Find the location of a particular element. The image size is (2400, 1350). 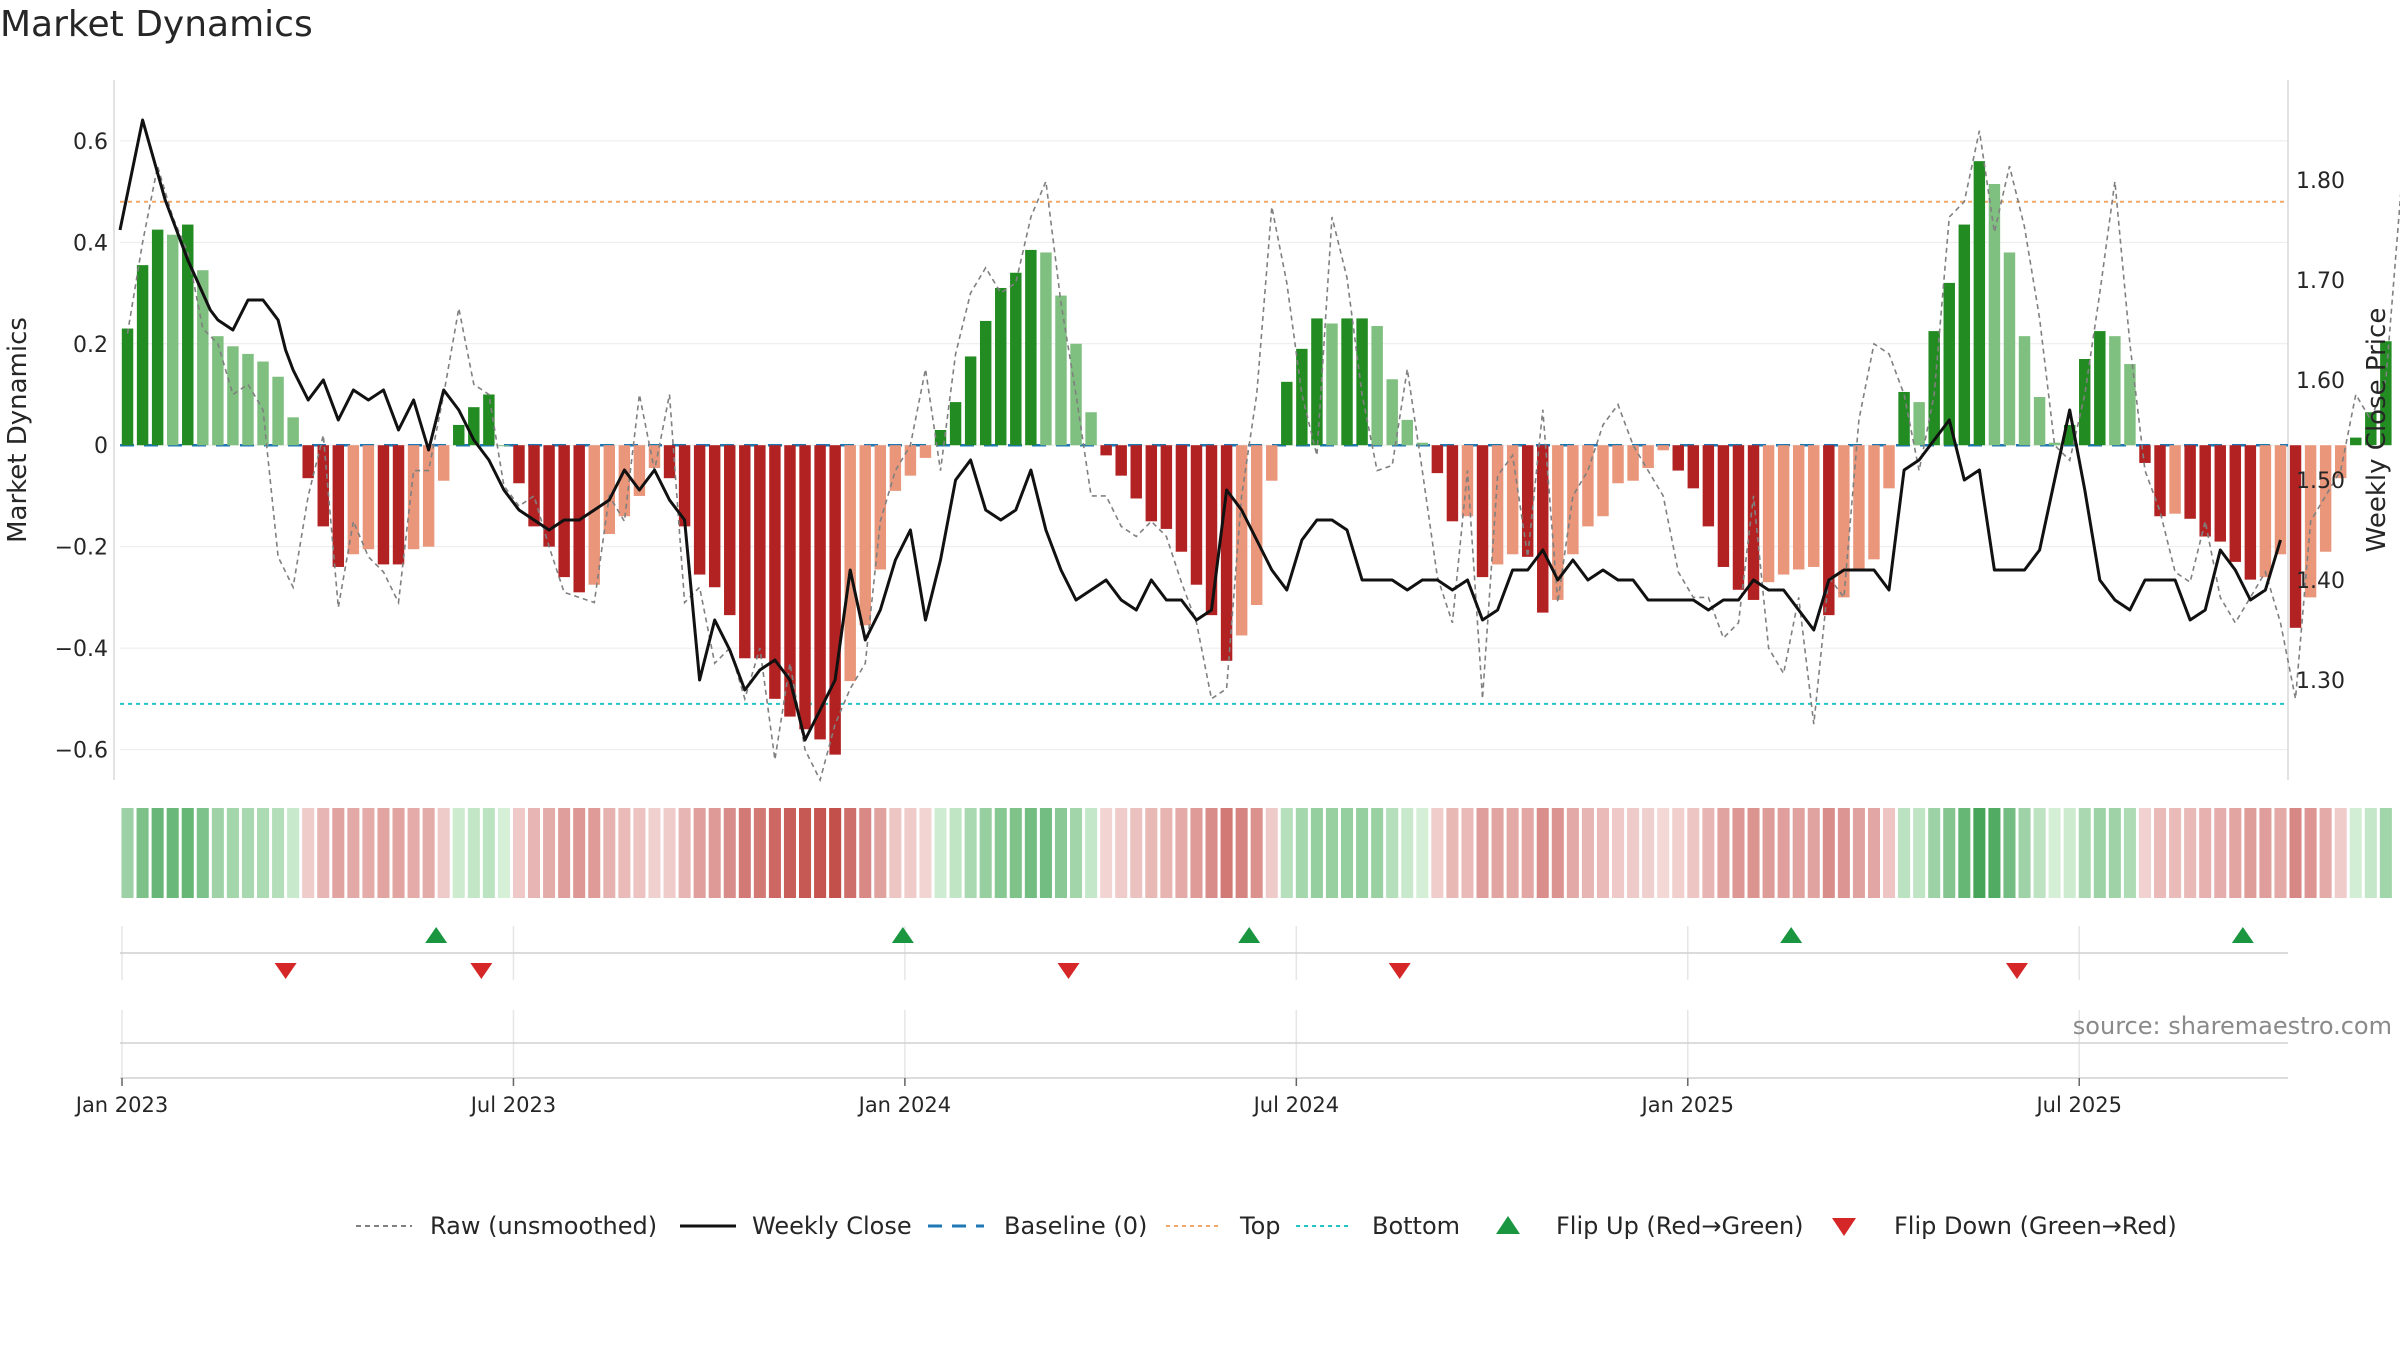

y-tick-label: 0.6 is located at coordinates (90, 142).